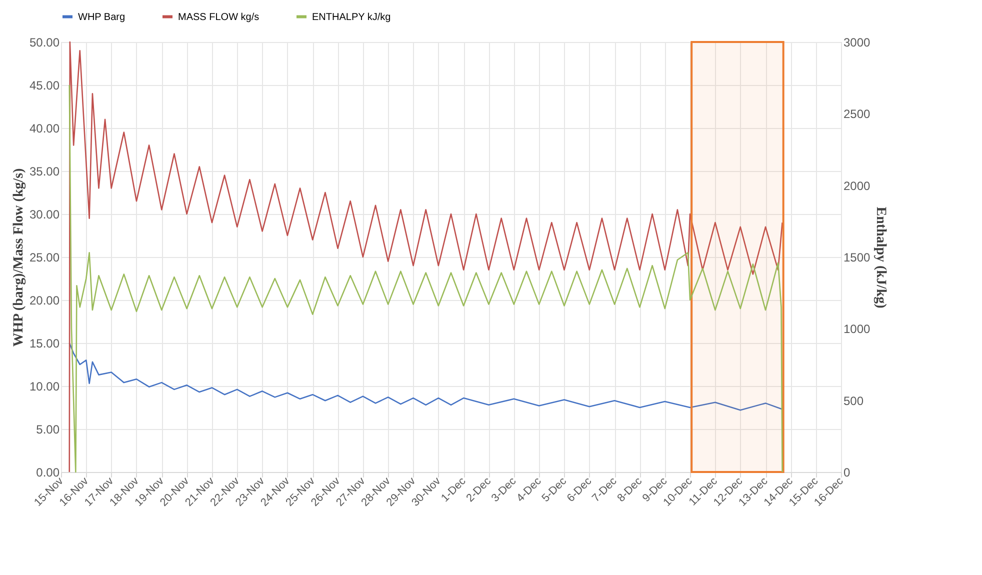 Image resolution: width=982 pixels, height=575 pixels. Describe the element at coordinates (857, 185) in the screenshot. I see `y2-tick-label: 2000` at that location.